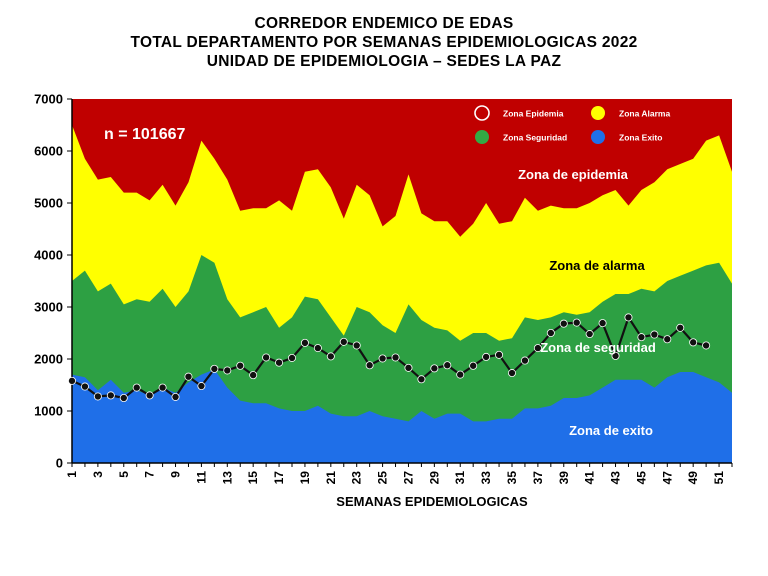  What do you see at coordinates (253, 478) in the screenshot?
I see `x-tick-label: 15` at bounding box center [253, 478].